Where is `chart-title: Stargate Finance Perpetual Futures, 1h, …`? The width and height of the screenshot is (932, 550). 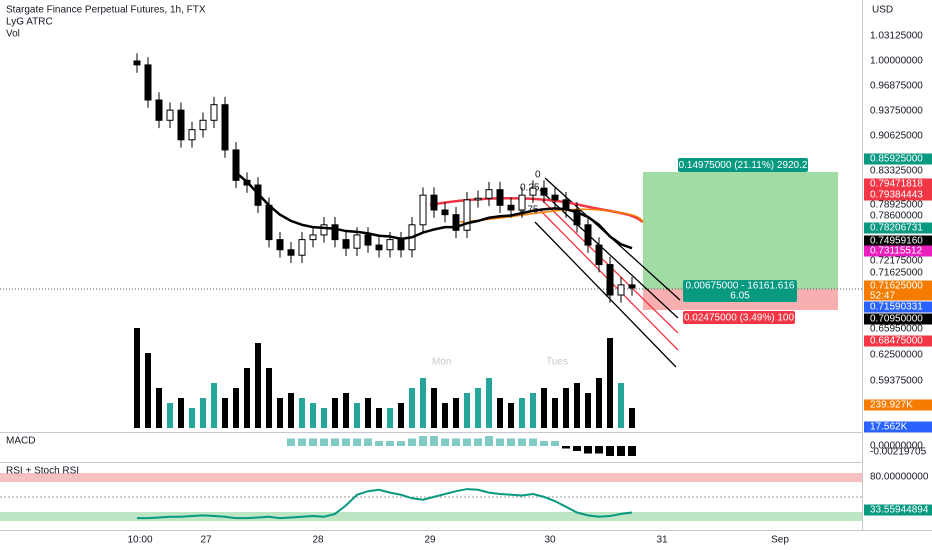
chart-title: Stargate Finance Perpetual Futures, 1h, … is located at coordinates (106, 10).